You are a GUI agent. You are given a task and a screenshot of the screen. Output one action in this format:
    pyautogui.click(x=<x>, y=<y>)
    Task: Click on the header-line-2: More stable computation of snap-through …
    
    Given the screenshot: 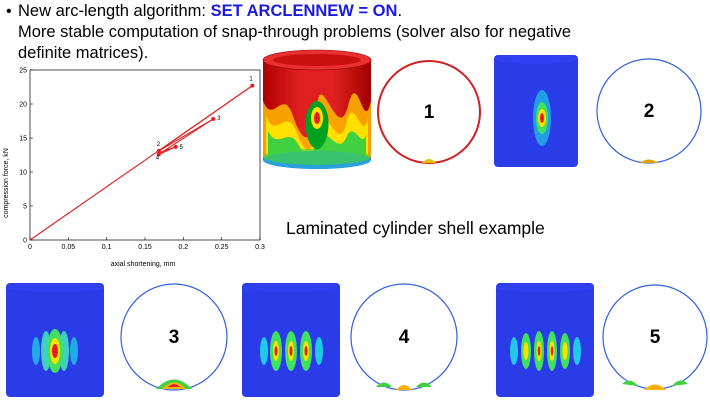 What is the action you would take?
    pyautogui.click(x=295, y=32)
    